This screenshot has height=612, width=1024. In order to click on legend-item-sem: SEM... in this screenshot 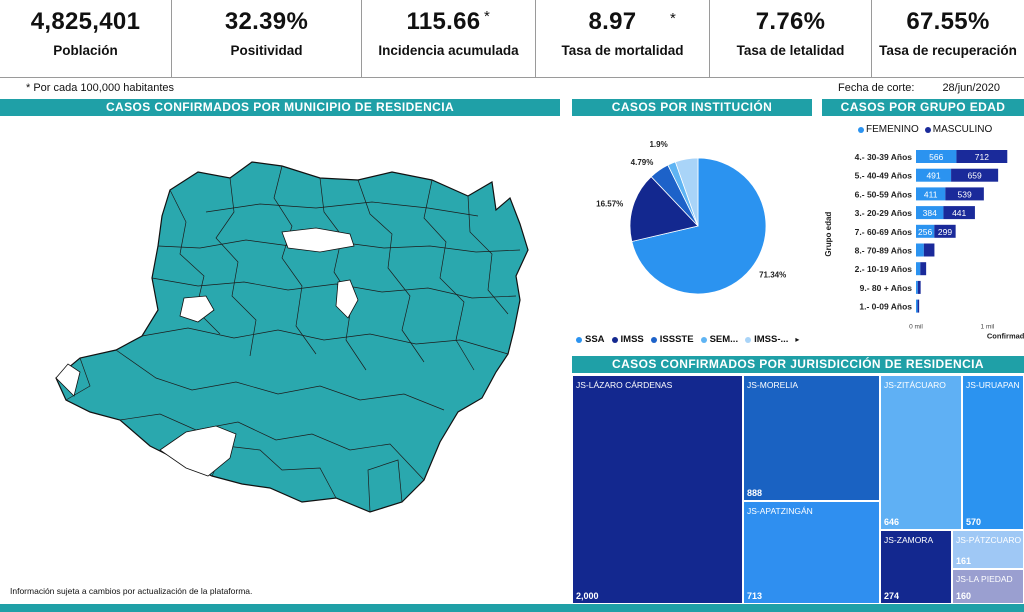, I will do `click(719, 339)`.